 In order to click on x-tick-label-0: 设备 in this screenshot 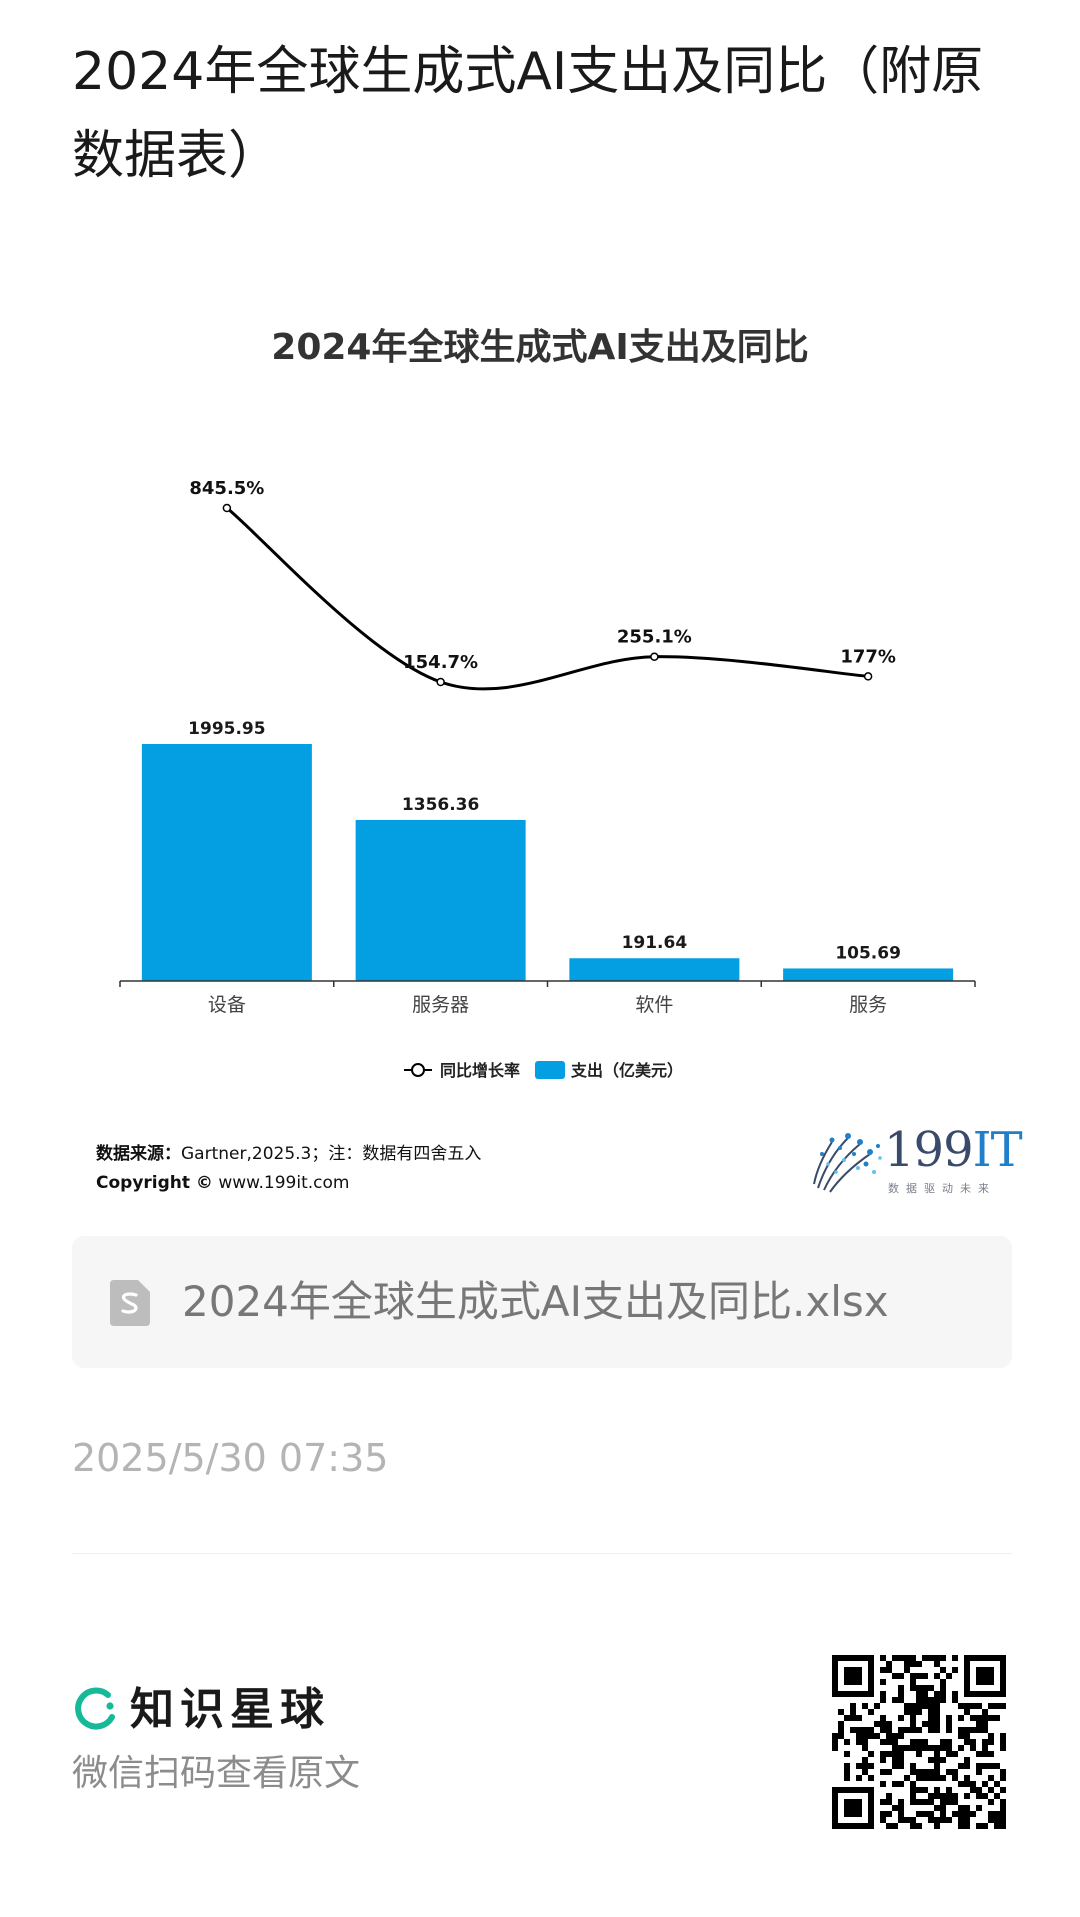, I will do `click(227, 1005)`.